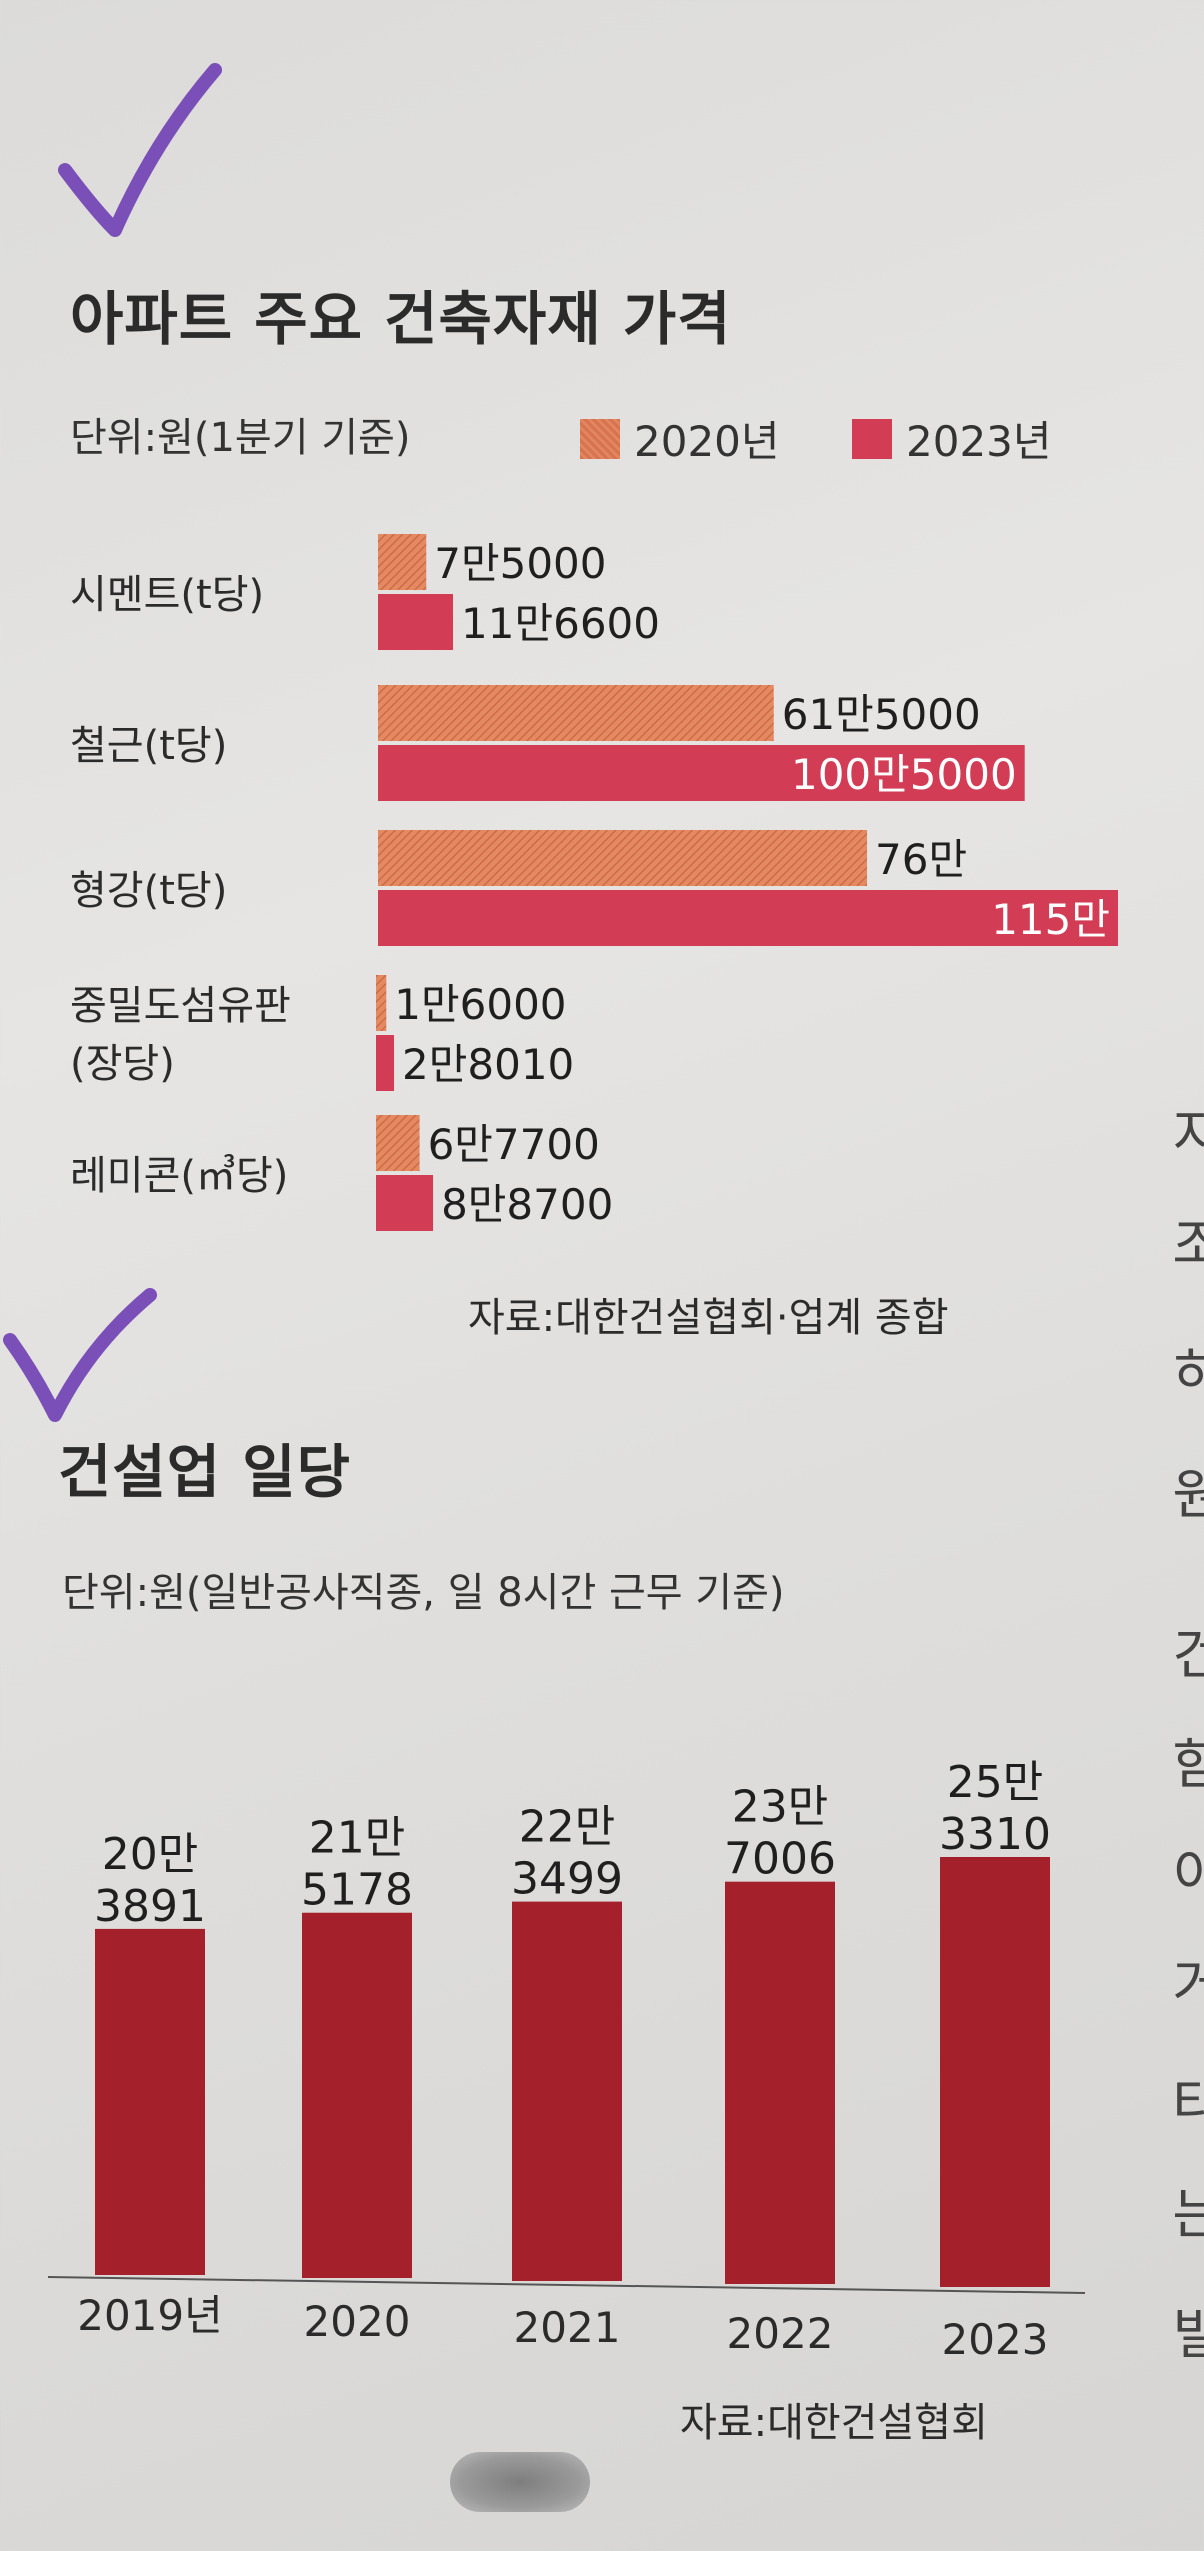 The width and height of the screenshot is (1204, 2551). Describe the element at coordinates (707, 441) in the screenshot. I see `legend-label-2020: 2020년` at that location.